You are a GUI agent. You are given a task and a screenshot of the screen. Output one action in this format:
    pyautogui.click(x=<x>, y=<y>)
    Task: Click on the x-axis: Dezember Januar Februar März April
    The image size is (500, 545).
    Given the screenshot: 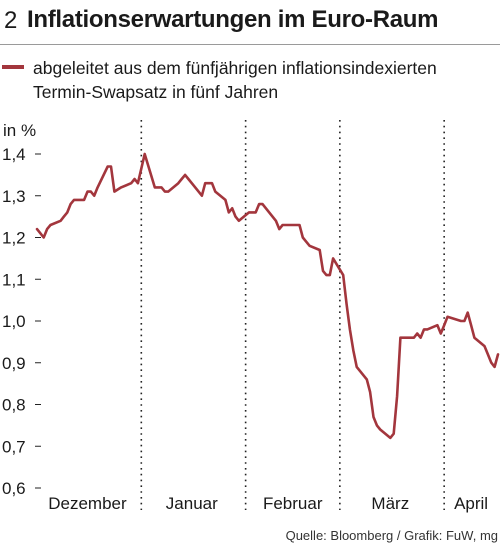 What is the action you would take?
    pyautogui.click(x=268, y=503)
    